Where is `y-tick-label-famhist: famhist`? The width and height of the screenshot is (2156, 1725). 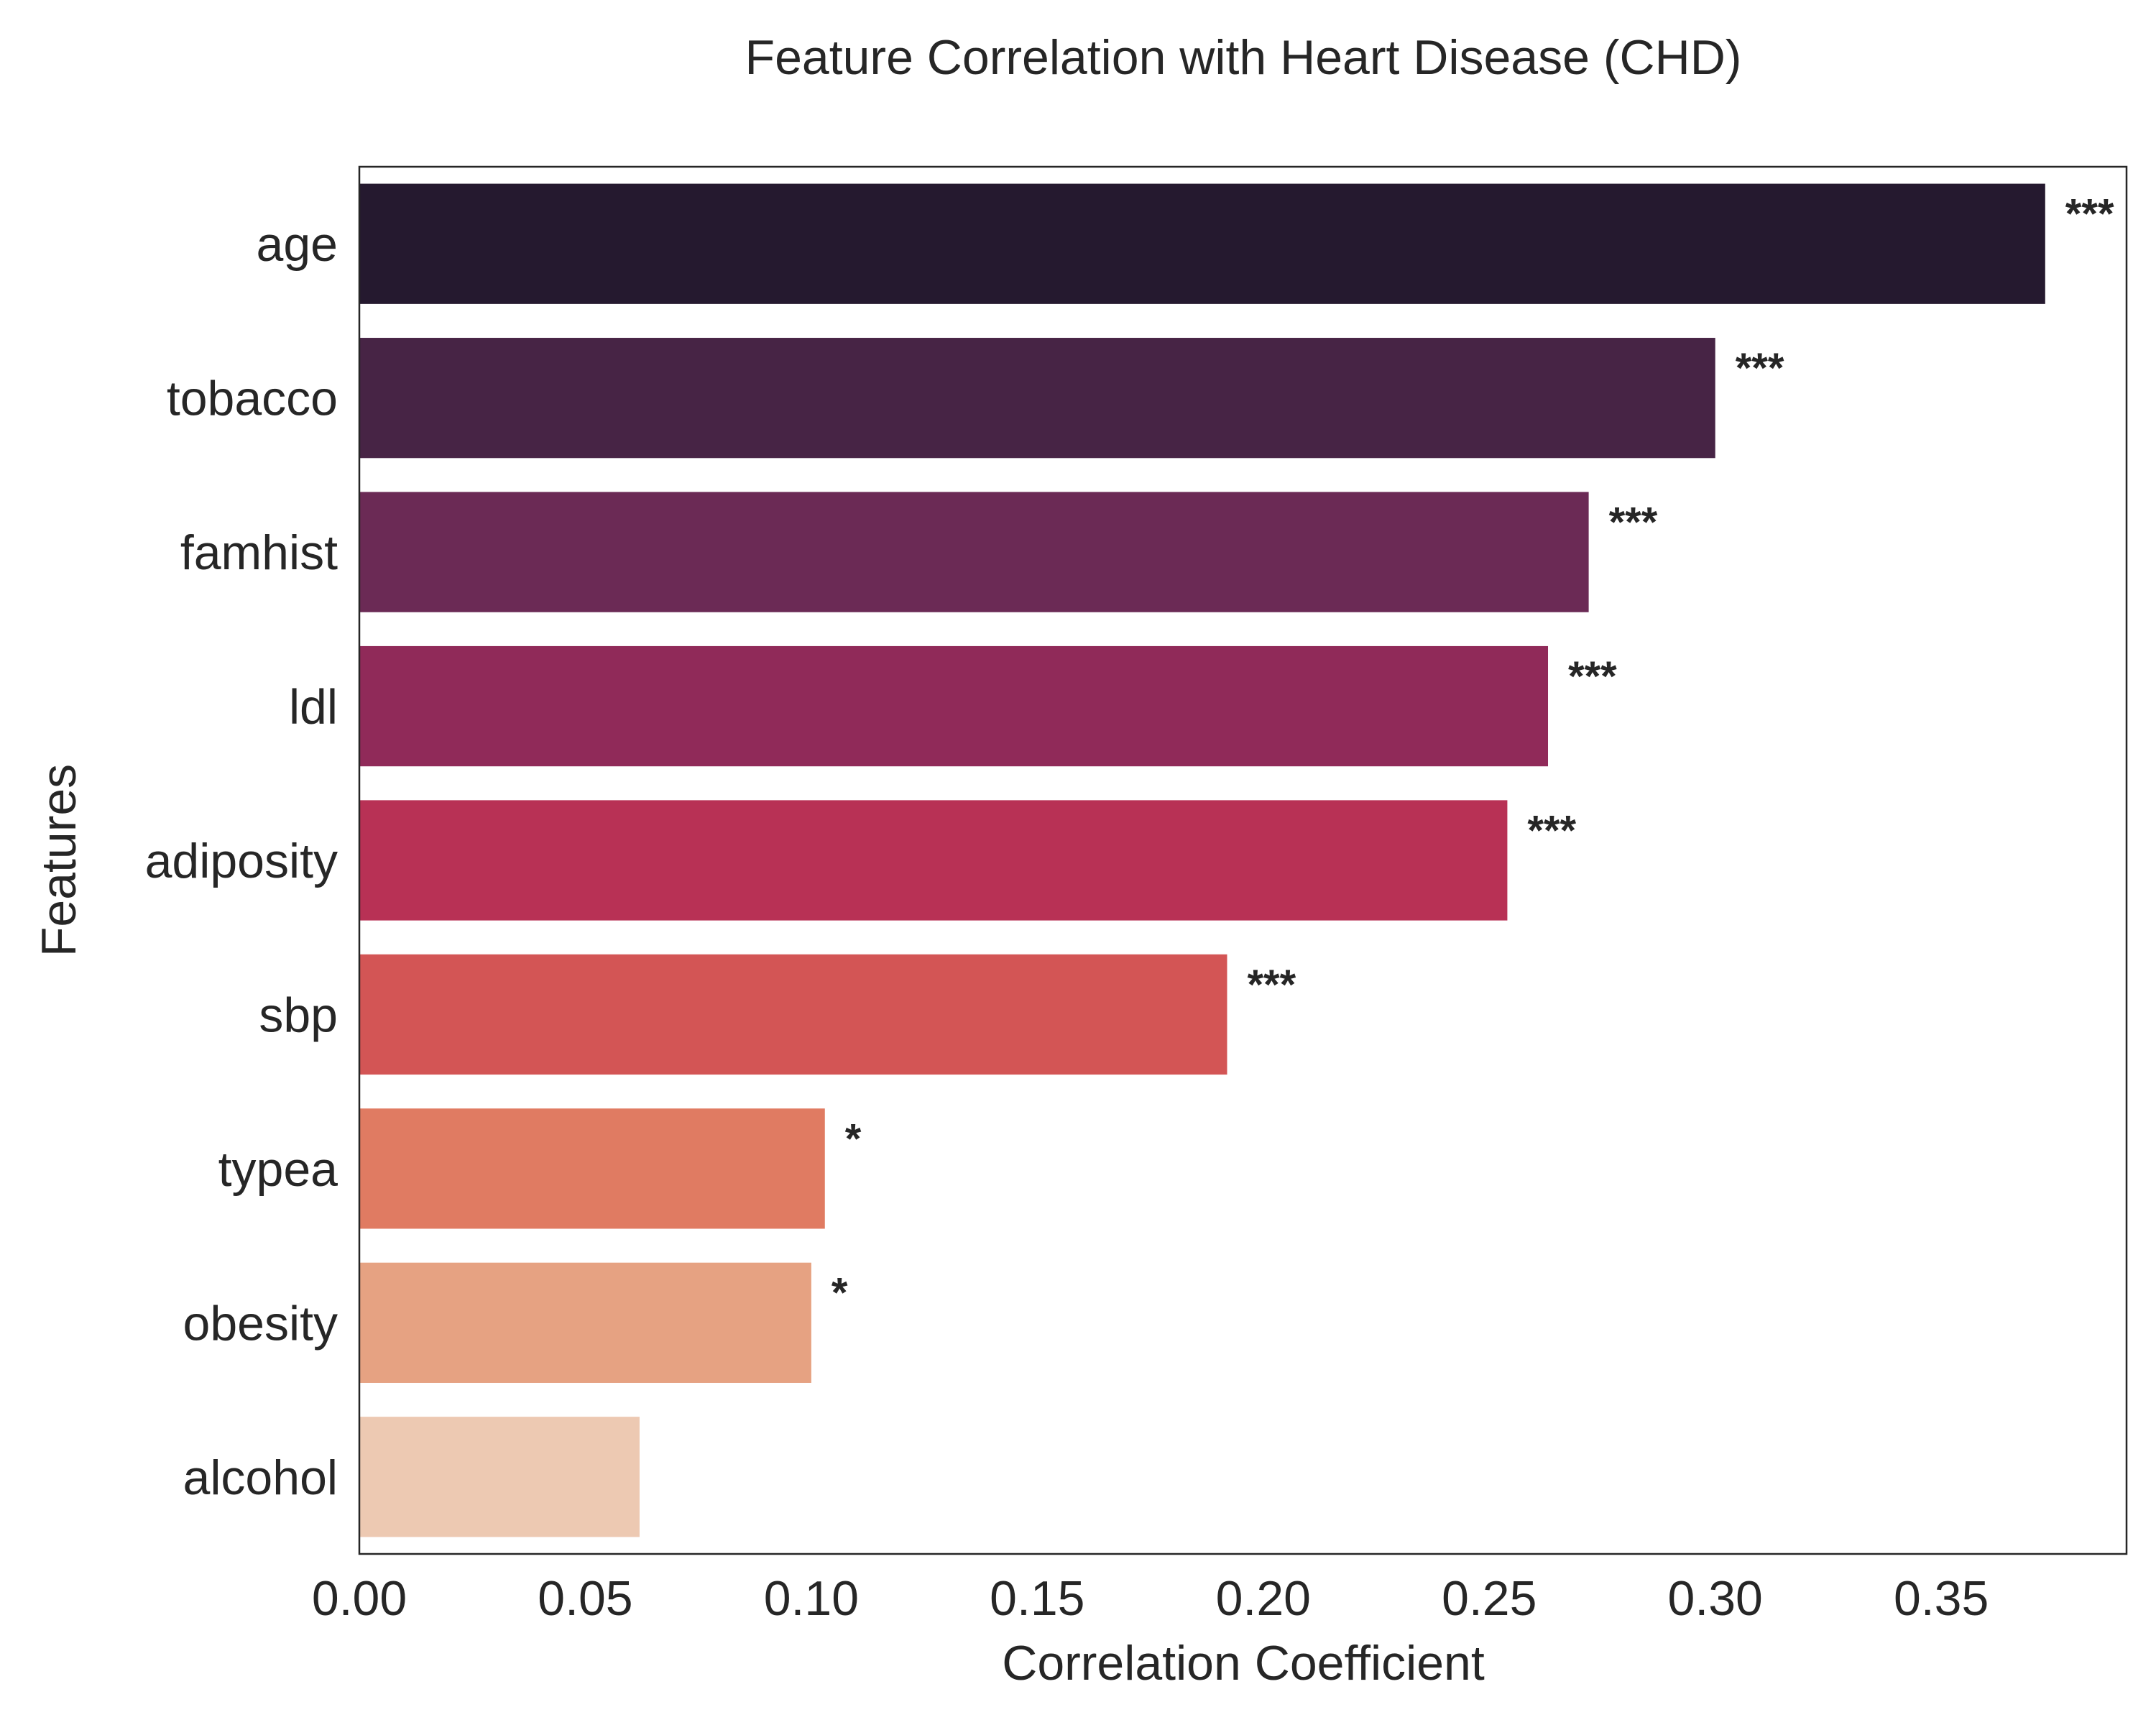 y-tick-label-famhist: famhist is located at coordinates (259, 552).